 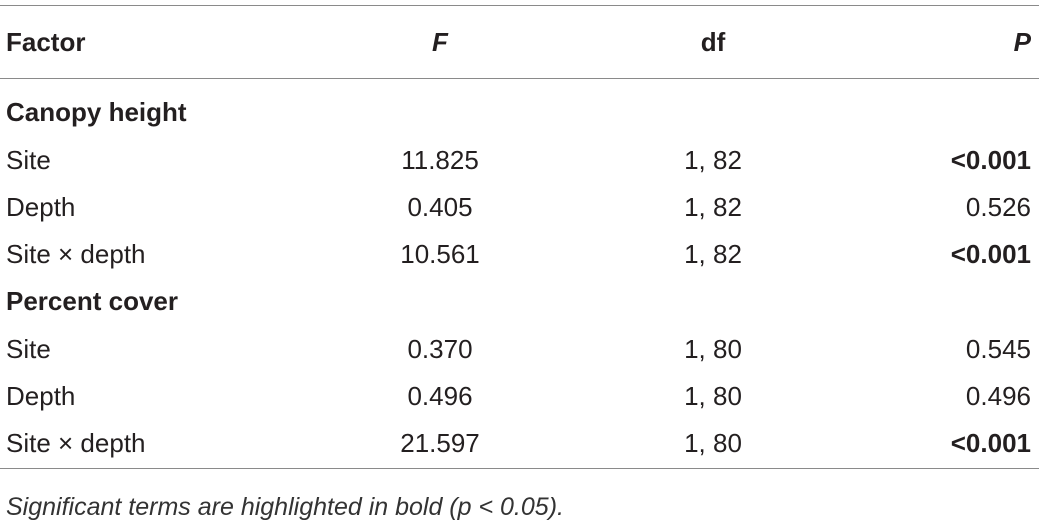 I want to click on value-cell: 10.561, so click(x=440, y=254).